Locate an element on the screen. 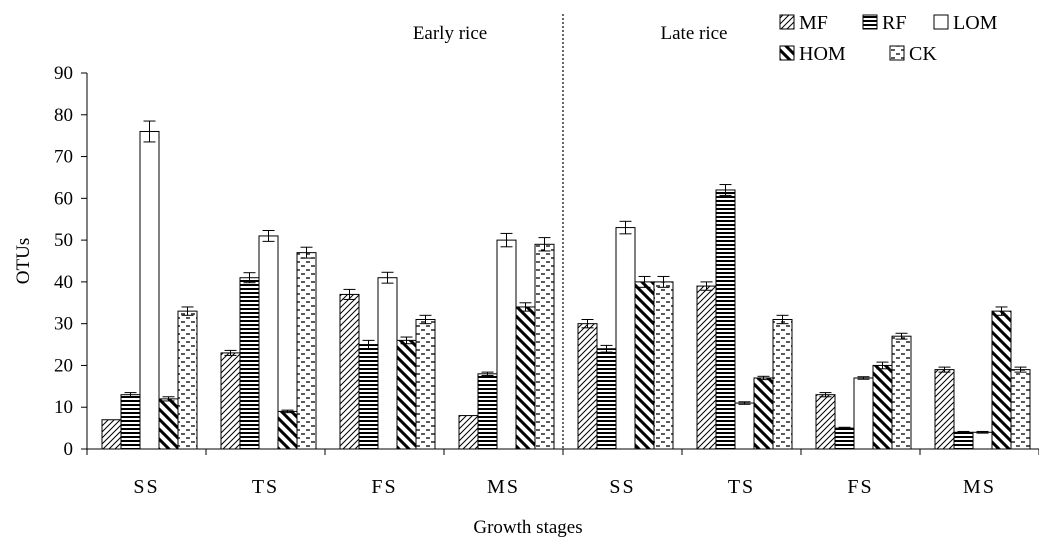  y-tick-label: 20 is located at coordinates (63, 365).